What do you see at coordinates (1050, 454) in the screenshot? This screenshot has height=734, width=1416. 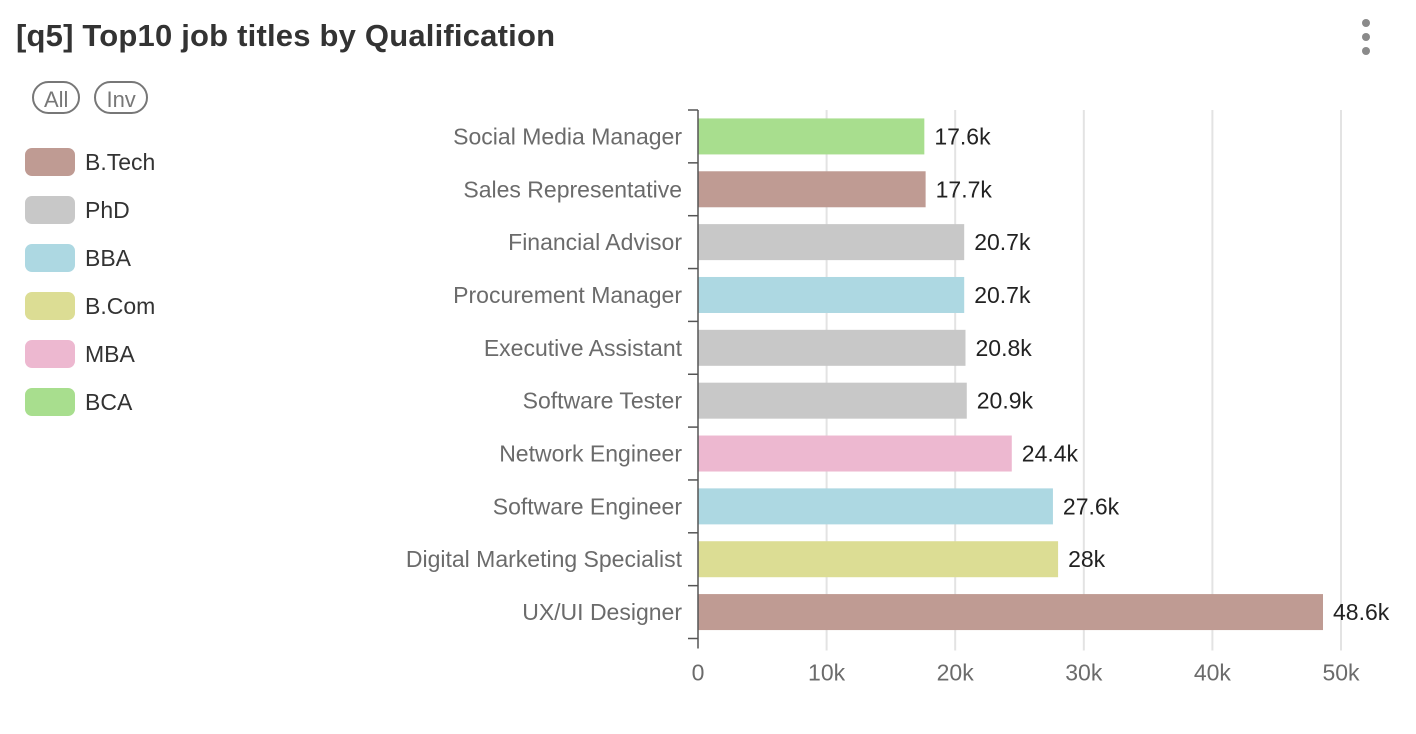 I see `data-label: 24.4k` at bounding box center [1050, 454].